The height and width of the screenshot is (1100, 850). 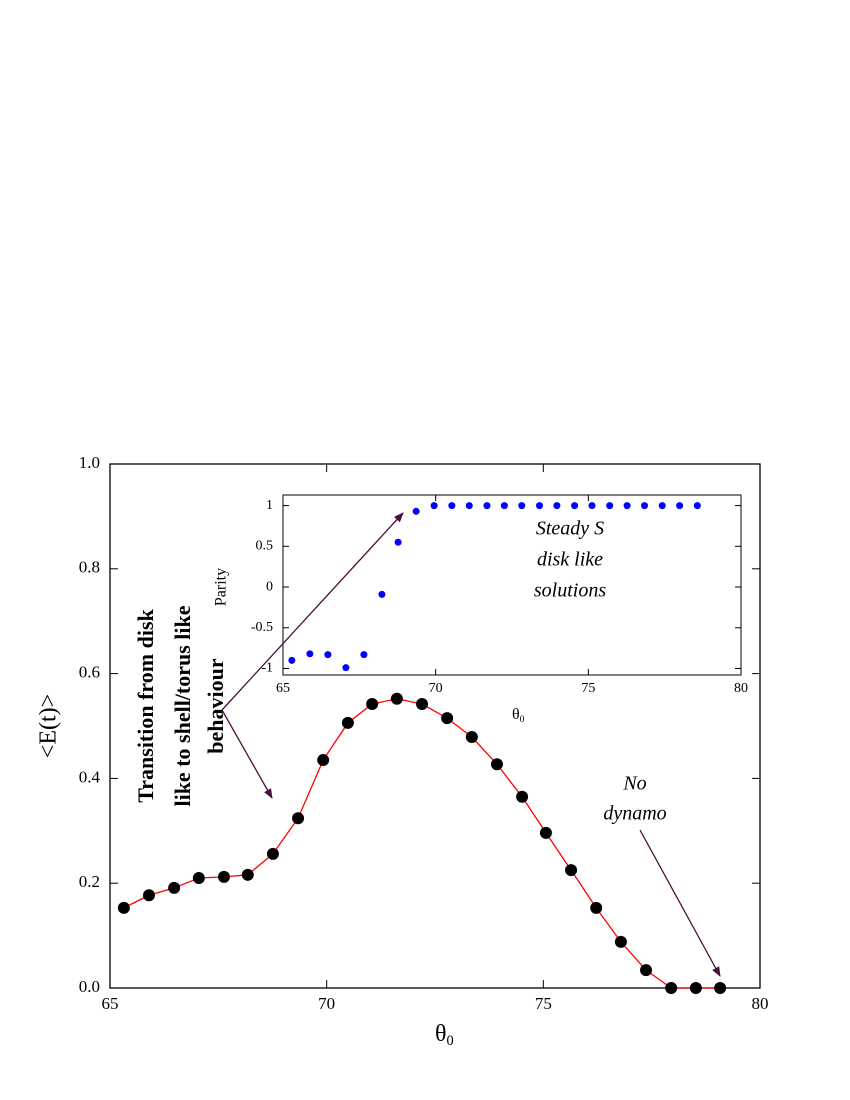 I want to click on annotation: No, so click(x=634, y=784).